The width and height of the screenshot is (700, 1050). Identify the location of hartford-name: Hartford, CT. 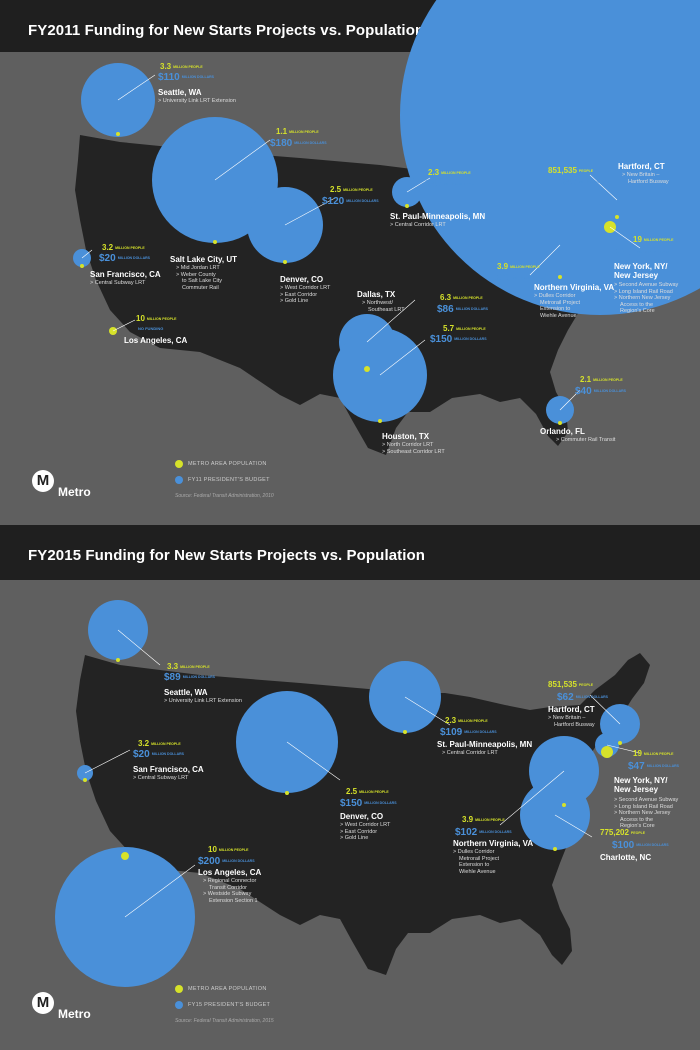
(571, 709).